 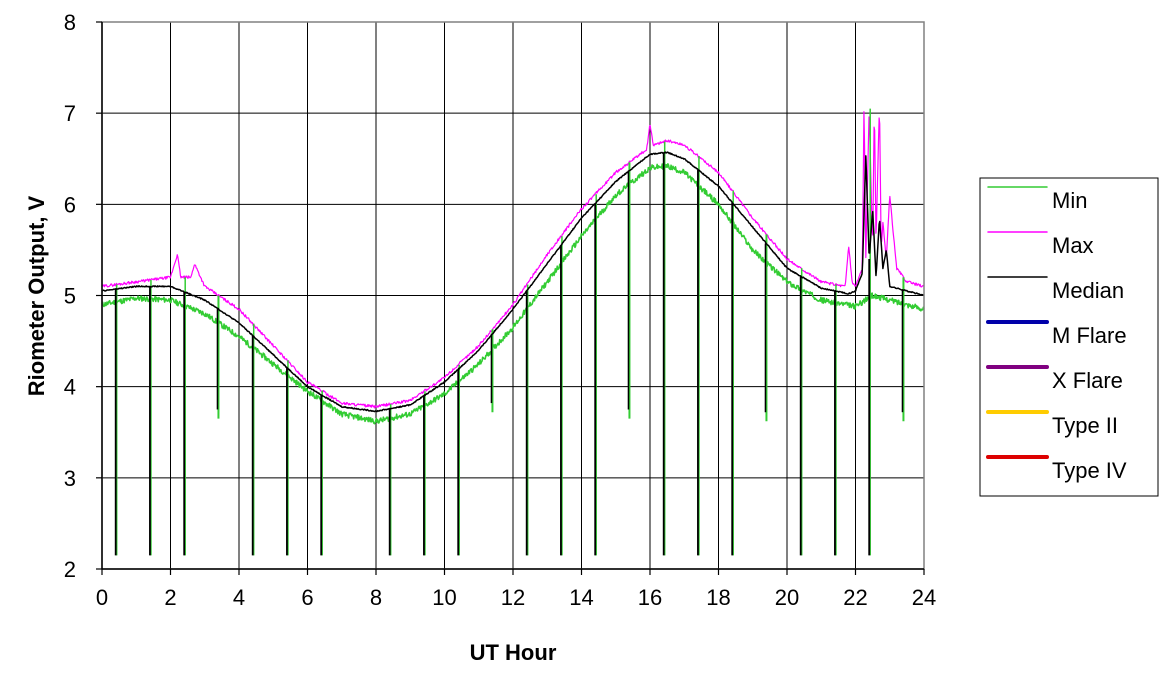 What do you see at coordinates (70, 204) in the screenshot?
I see `y-tick-label: 6` at bounding box center [70, 204].